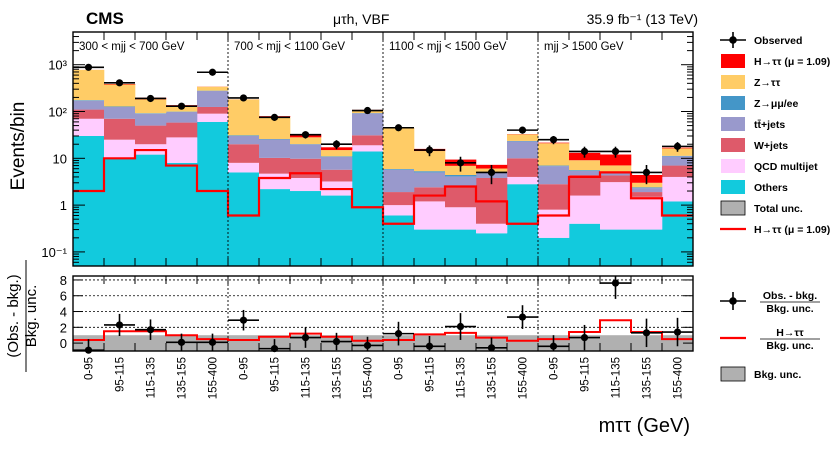 Image resolution: width=830 pixels, height=450 pixels. What do you see at coordinates (57, 112) in the screenshot?
I see `ytick-label: 10²` at bounding box center [57, 112].